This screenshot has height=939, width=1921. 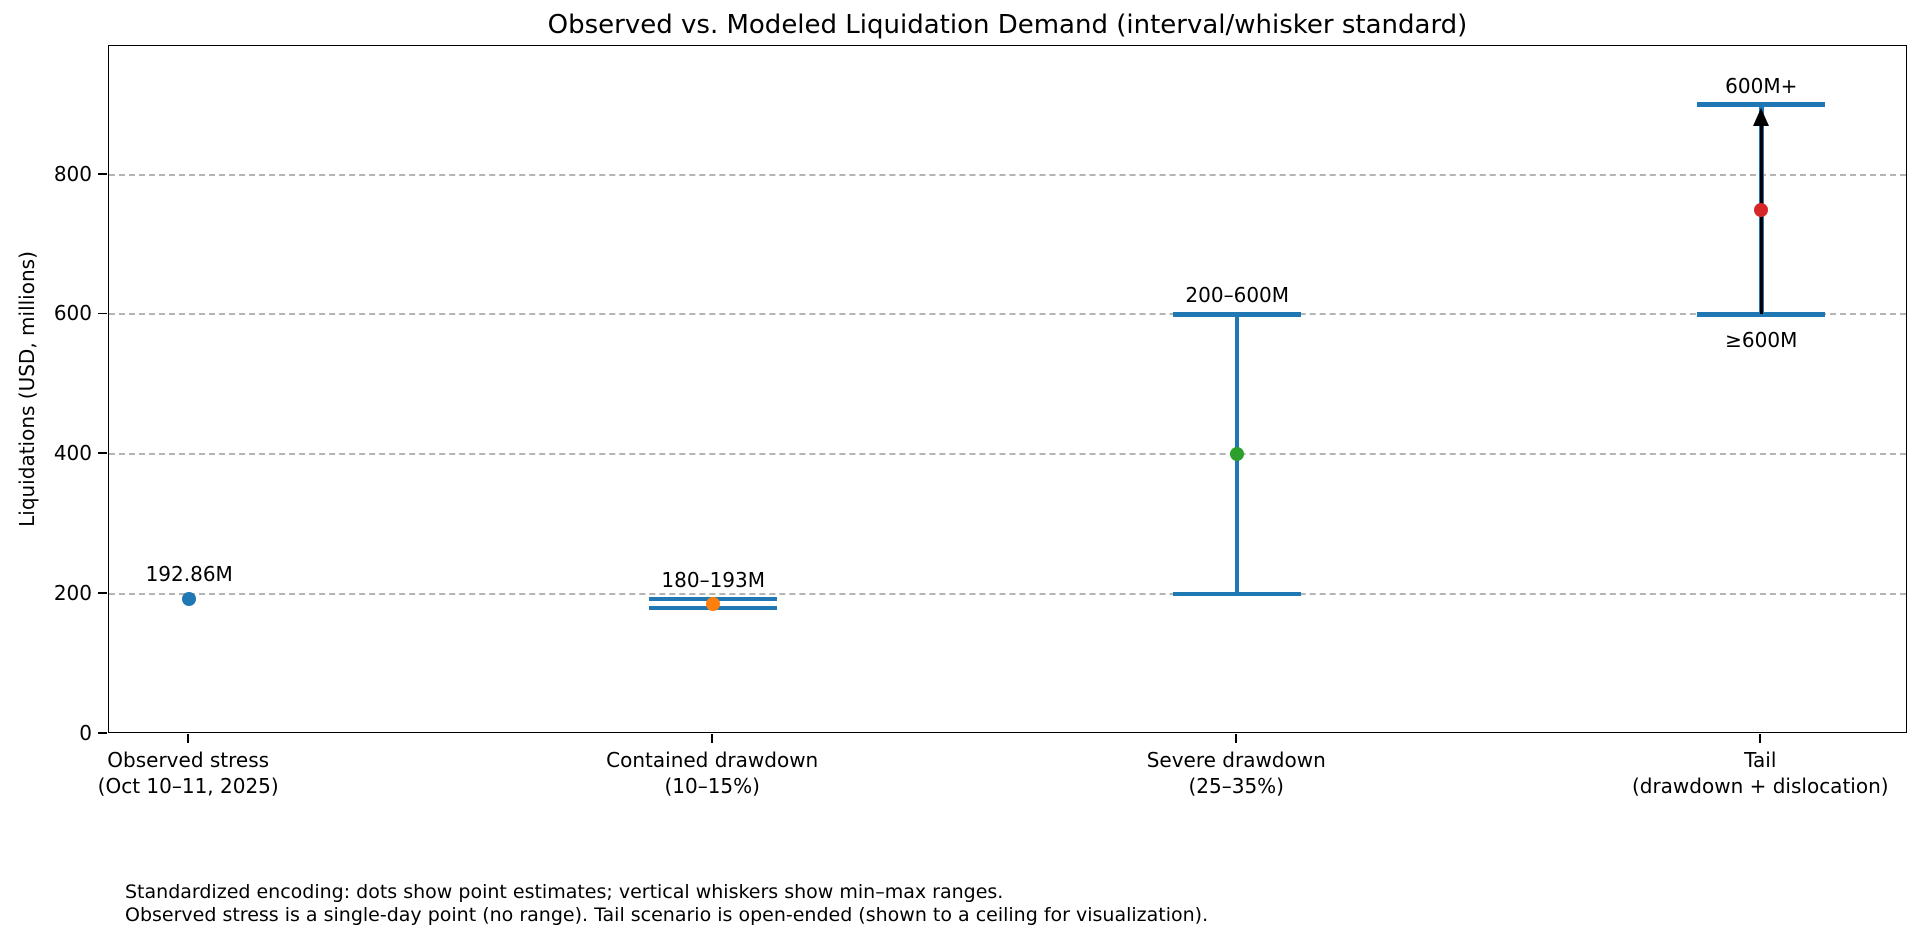 What do you see at coordinates (712, 786) in the screenshot?
I see `x-tick-label-line: (10–15%)` at bounding box center [712, 786].